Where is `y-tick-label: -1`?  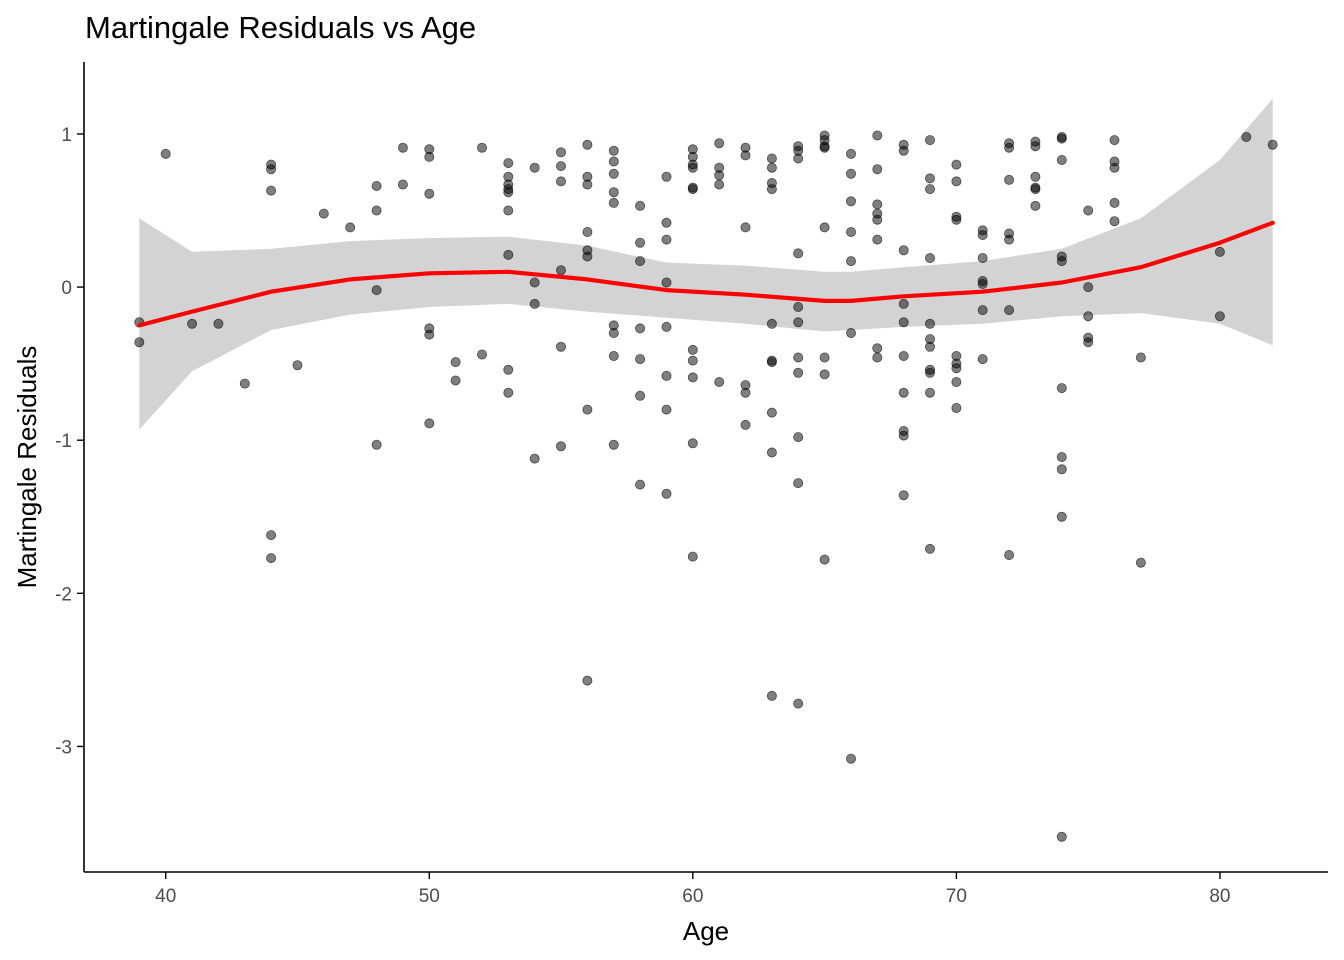
y-tick-label: -1 is located at coordinates (63, 441).